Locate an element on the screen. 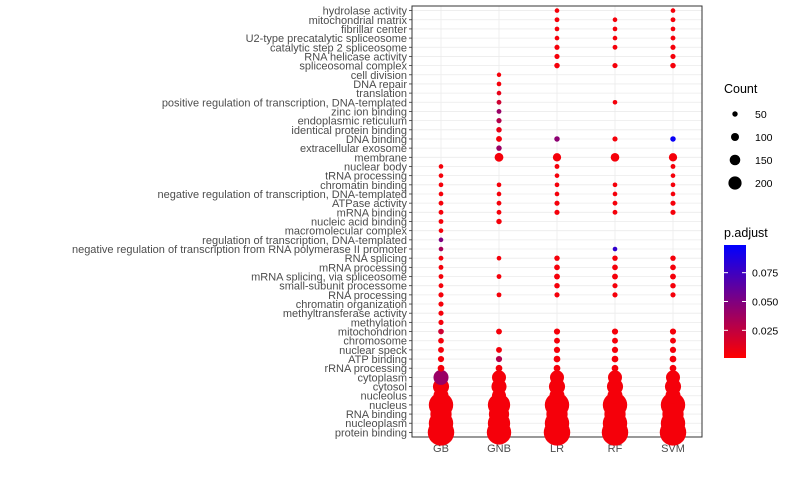 Image resolution: width=800 pixels, height=479 pixels. point-gnb-mrna-splicing-via-spliceosome is located at coordinates (499, 276).